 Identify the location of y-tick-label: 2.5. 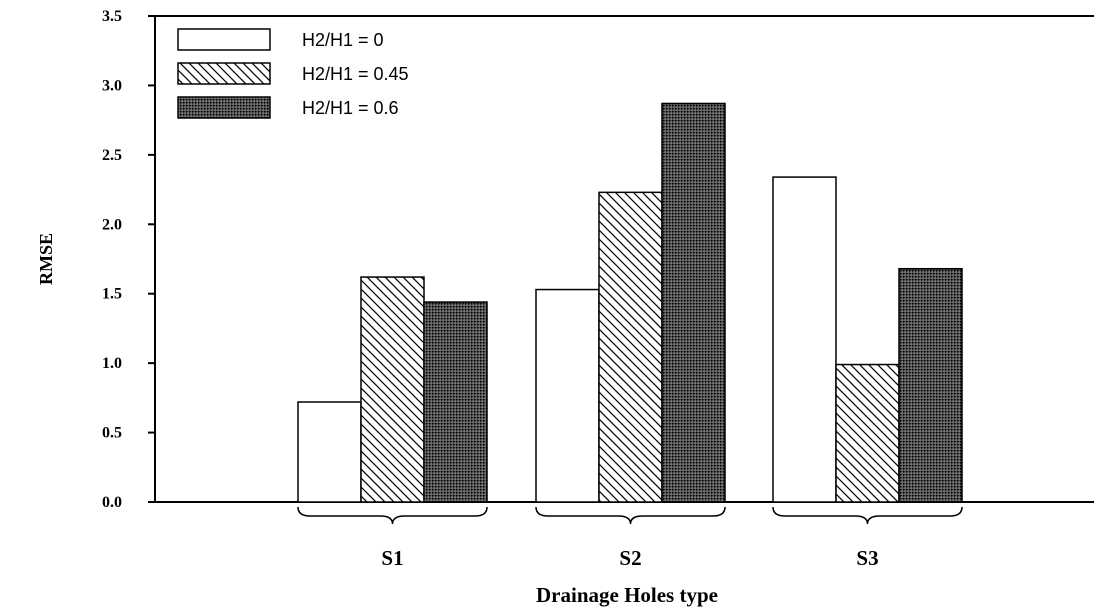
(112, 155).